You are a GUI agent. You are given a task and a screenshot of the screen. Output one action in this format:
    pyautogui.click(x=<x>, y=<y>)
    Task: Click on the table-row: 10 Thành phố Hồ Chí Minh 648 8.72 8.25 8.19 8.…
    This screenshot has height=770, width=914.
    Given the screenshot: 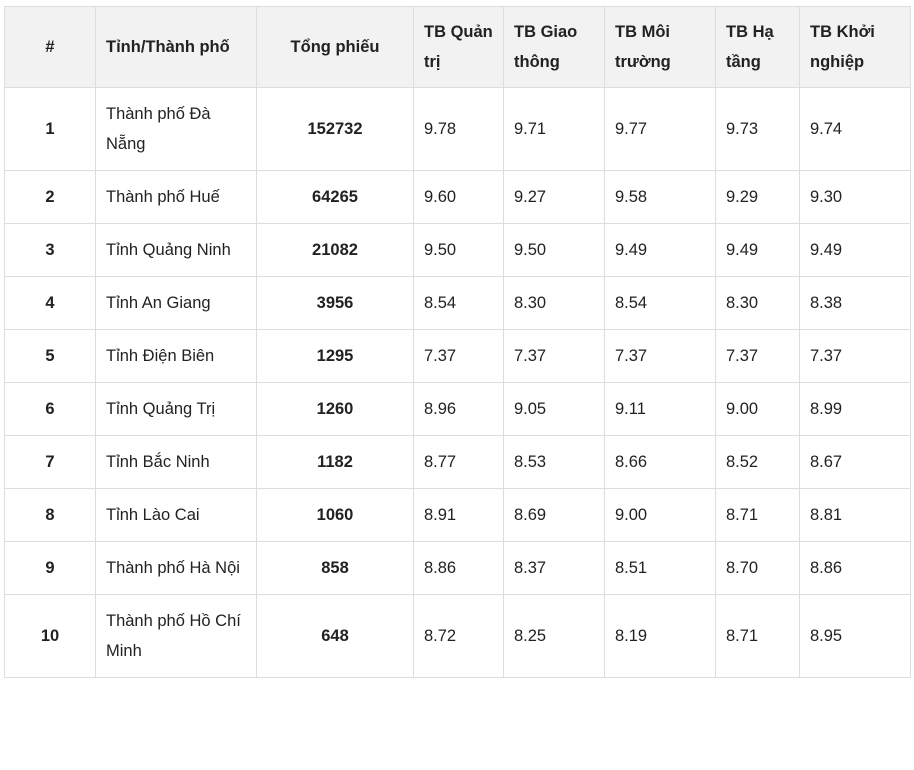 What is the action you would take?
    pyautogui.click(x=457, y=636)
    